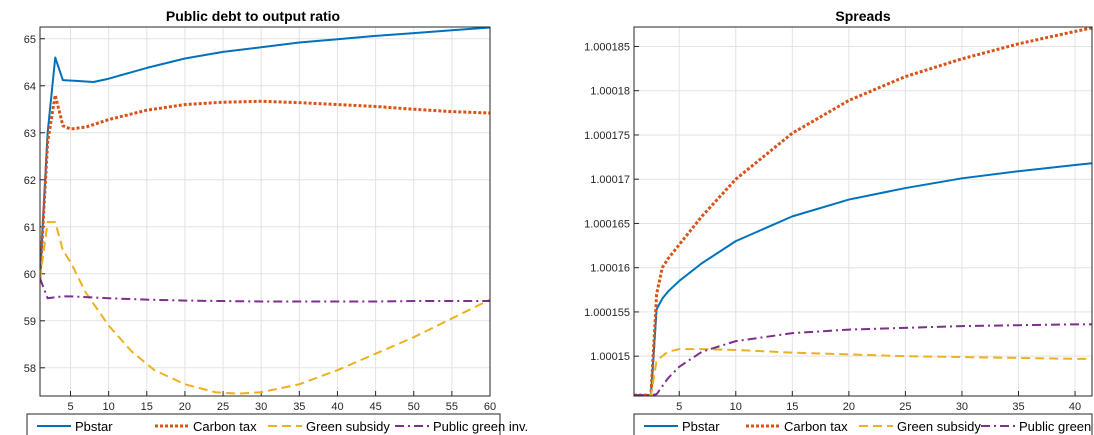 The width and height of the screenshot is (1094, 435). I want to click on y-tick-label: 61, so click(30, 228).